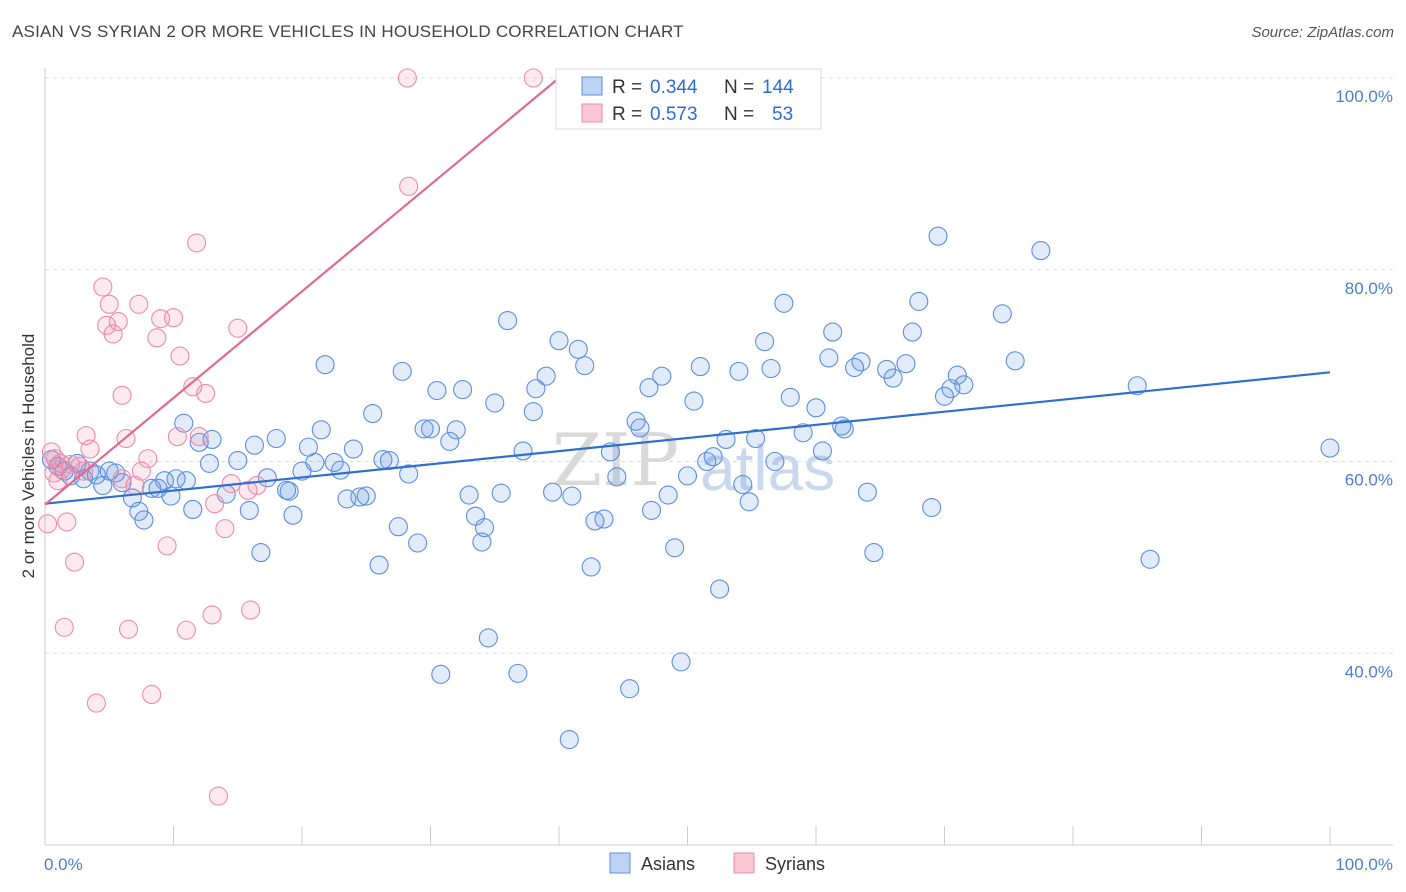 The height and width of the screenshot is (892, 1406). Describe the element at coordinates (674, 87) in the screenshot. I see `legend-r-value-asians: 0.344` at that location.